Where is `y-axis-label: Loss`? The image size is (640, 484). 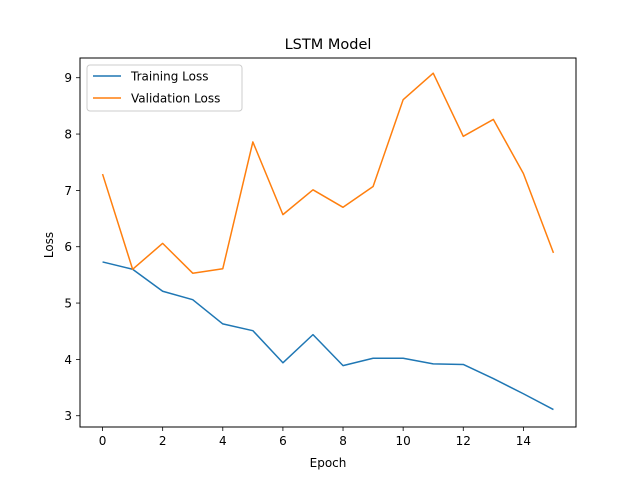 y-axis-label: Loss is located at coordinates (49, 245).